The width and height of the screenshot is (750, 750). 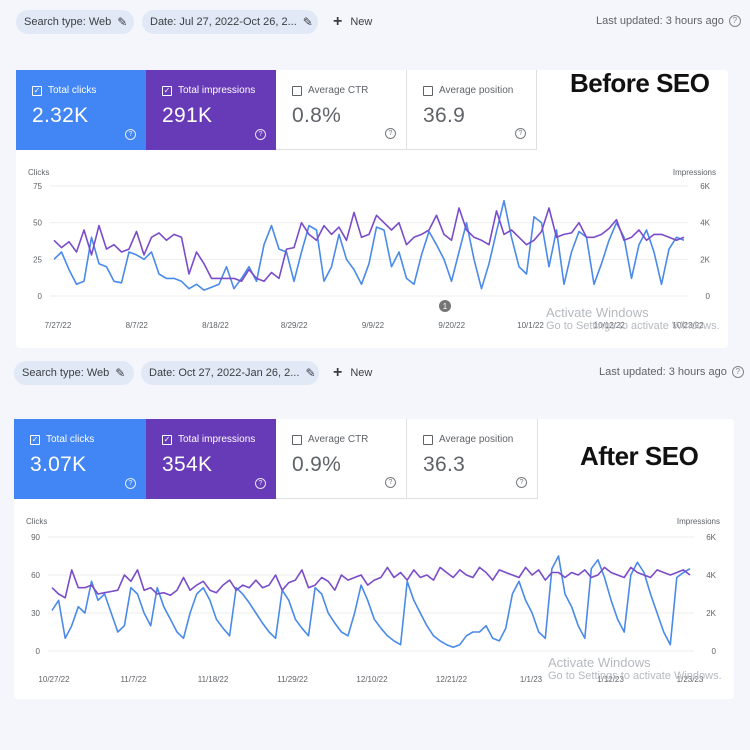 What do you see at coordinates (705, 186) in the screenshot?
I see `right-tick-label: 6K` at bounding box center [705, 186].